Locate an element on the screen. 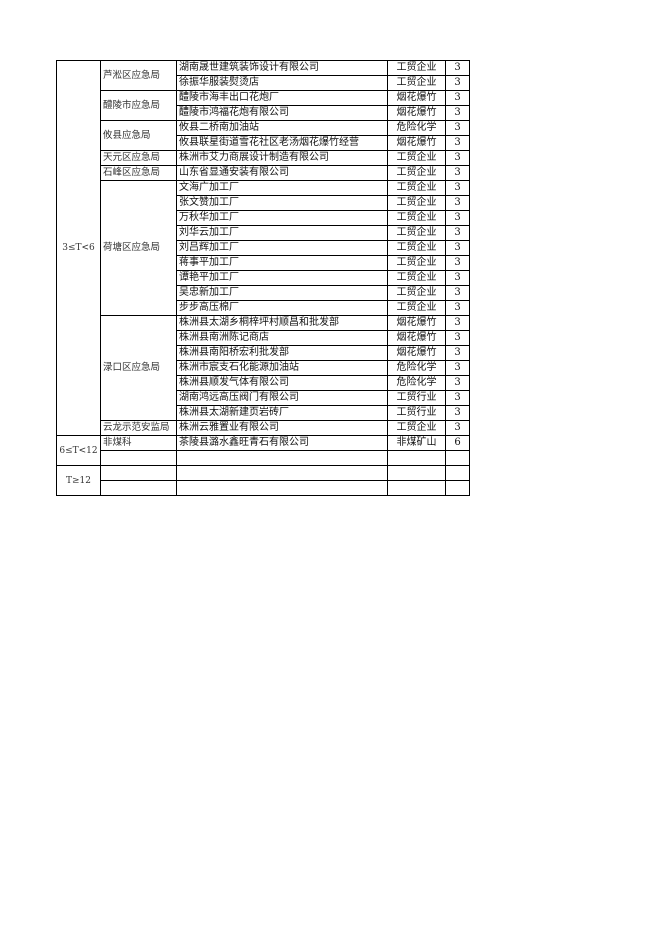 The height and width of the screenshot is (936, 662). company-cell: 攸县联星街道雪花社区老汤烟花爆竹经营 is located at coordinates (282, 143).